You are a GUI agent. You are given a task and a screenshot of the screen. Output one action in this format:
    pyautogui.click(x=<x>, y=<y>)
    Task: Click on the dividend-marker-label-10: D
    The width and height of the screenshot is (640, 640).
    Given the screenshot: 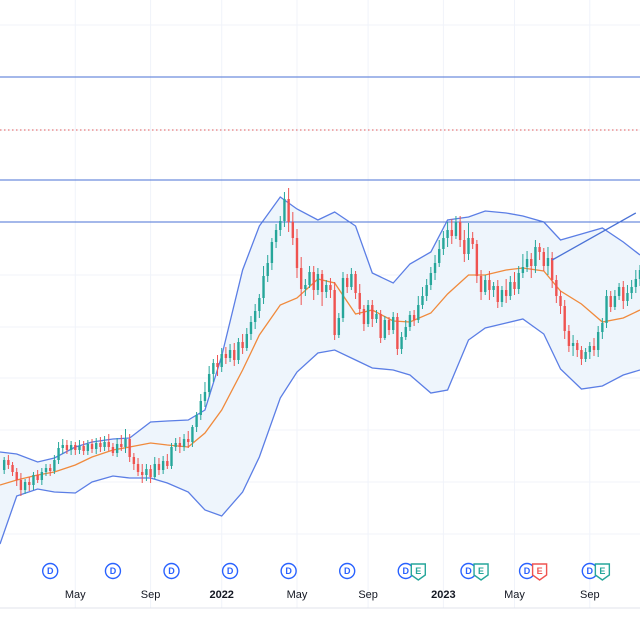 What is the action you would take?
    pyautogui.click(x=527, y=571)
    